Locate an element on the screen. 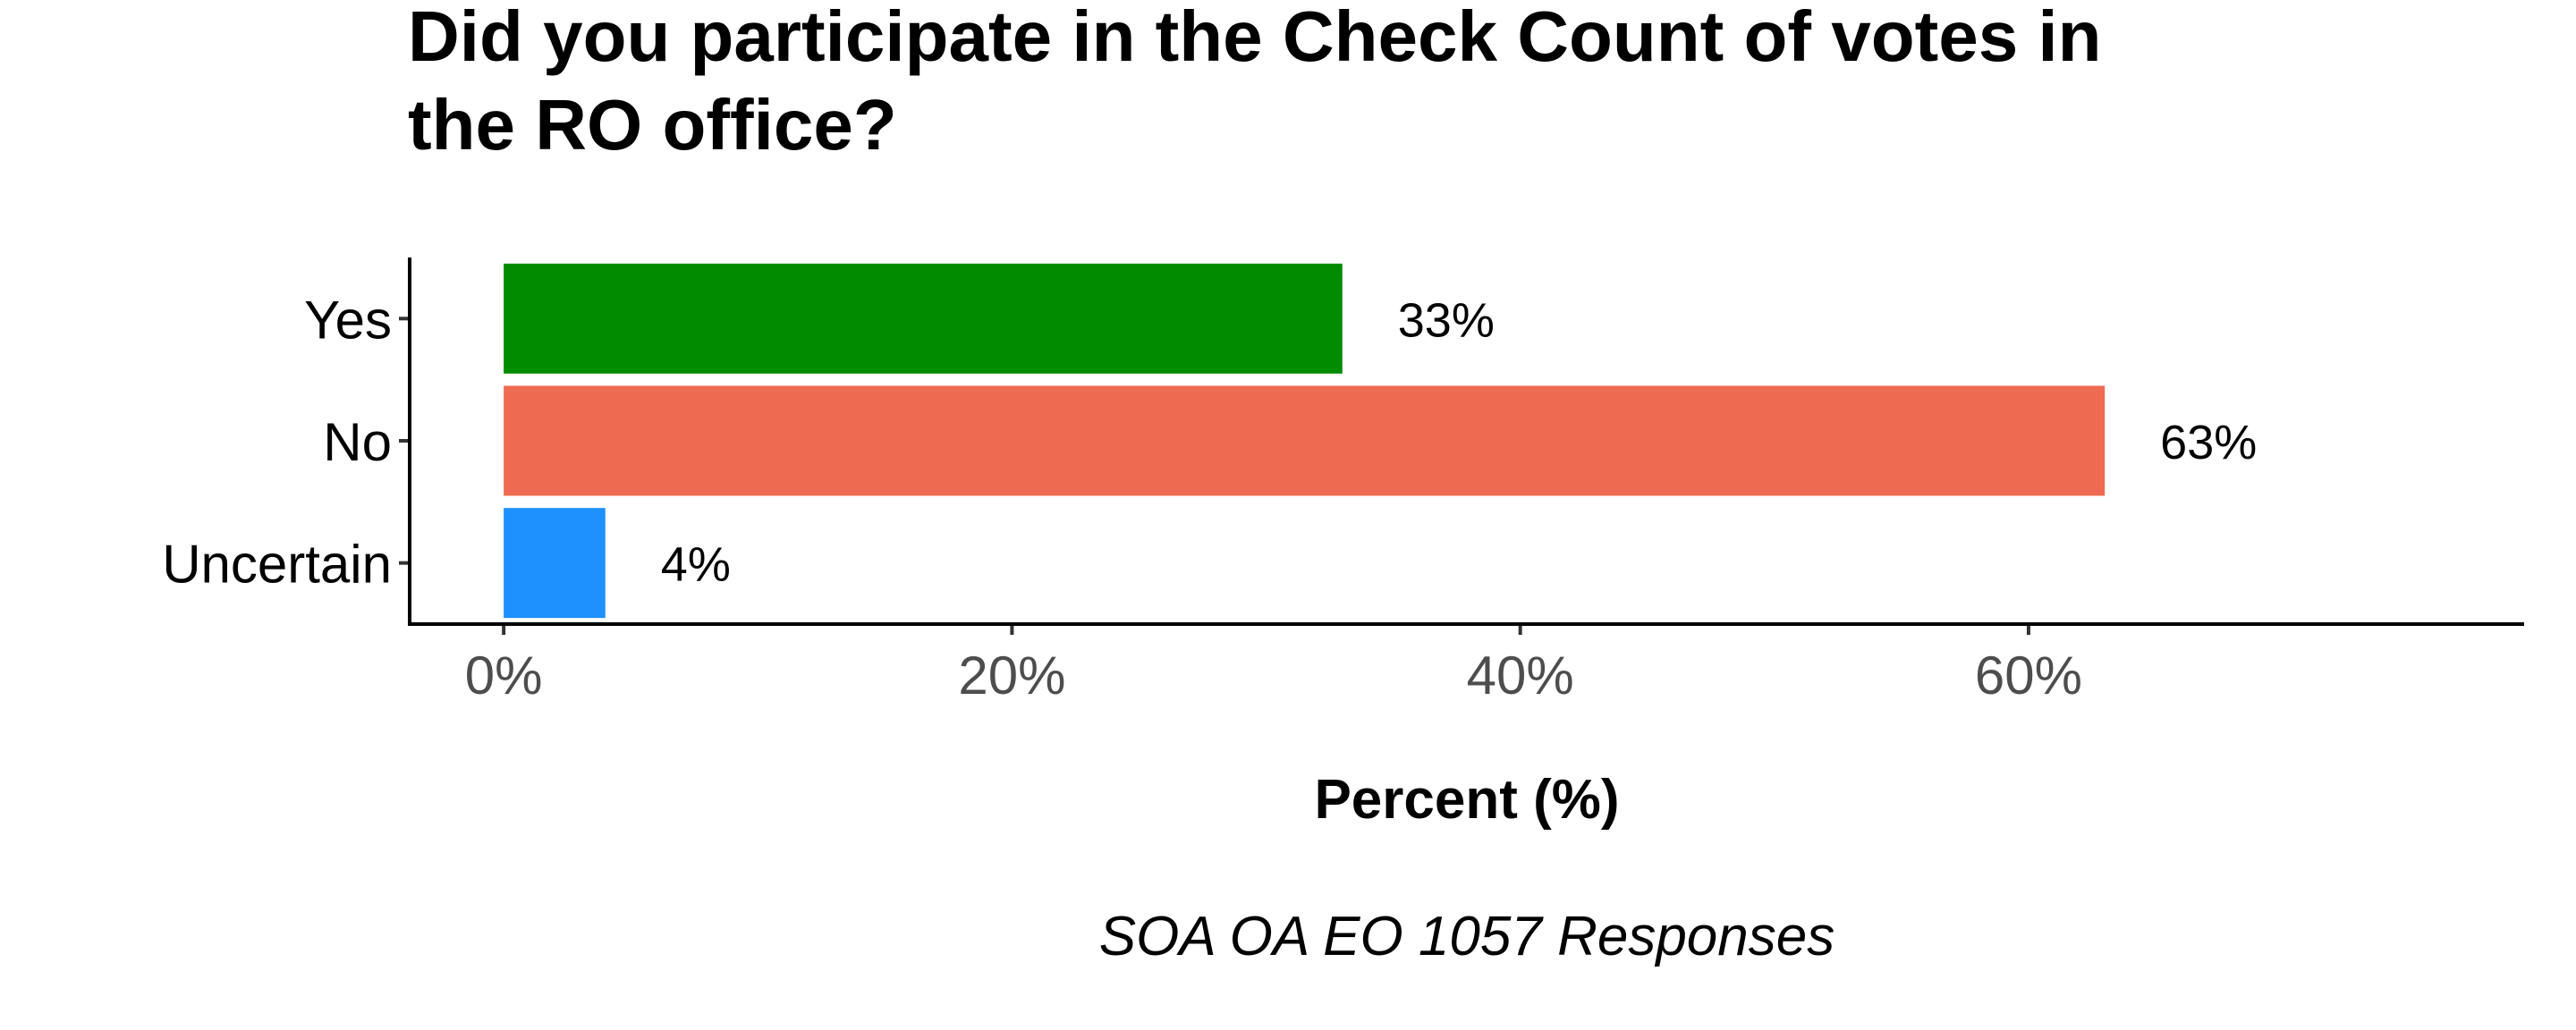 Image resolution: width=2576 pixels, height=1030 pixels. x-tick-label-20: 20% is located at coordinates (1011, 675).